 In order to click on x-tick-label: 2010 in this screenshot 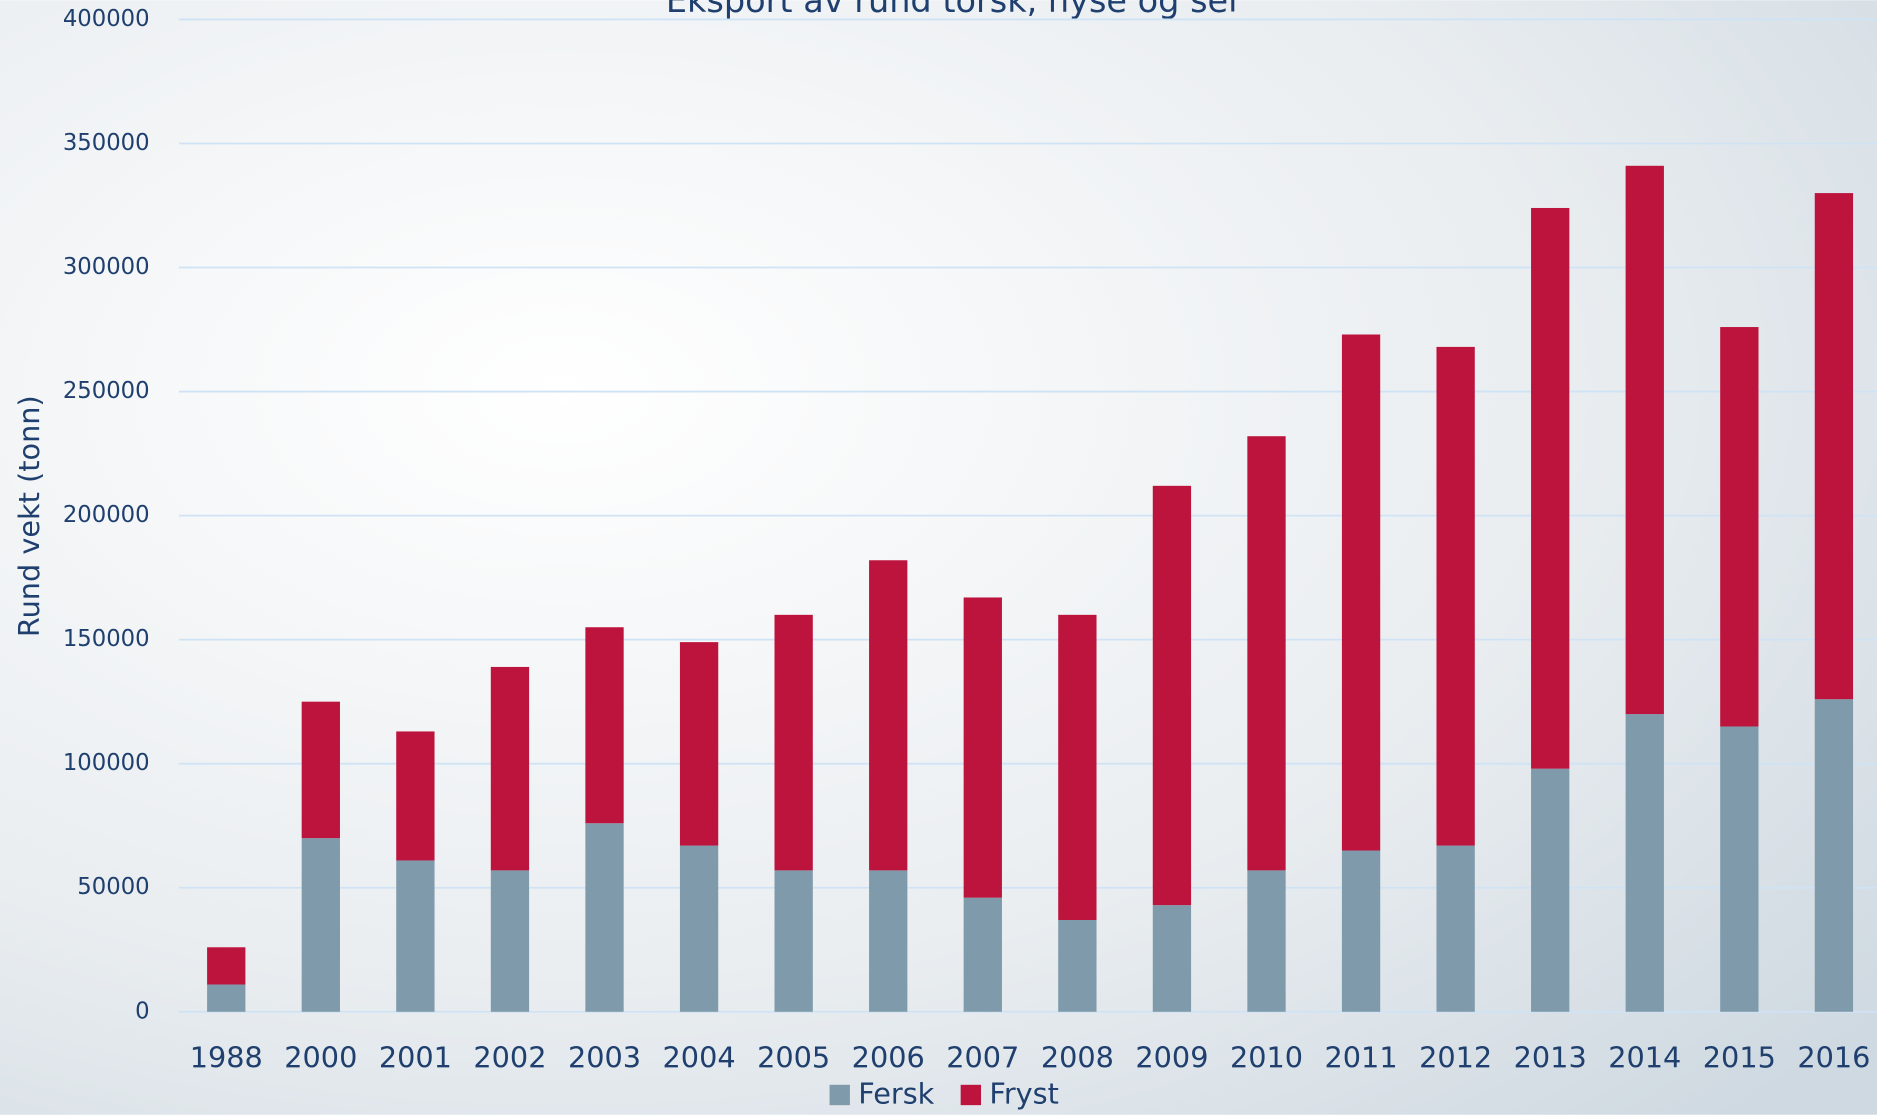, I will do `click(1266, 1058)`.